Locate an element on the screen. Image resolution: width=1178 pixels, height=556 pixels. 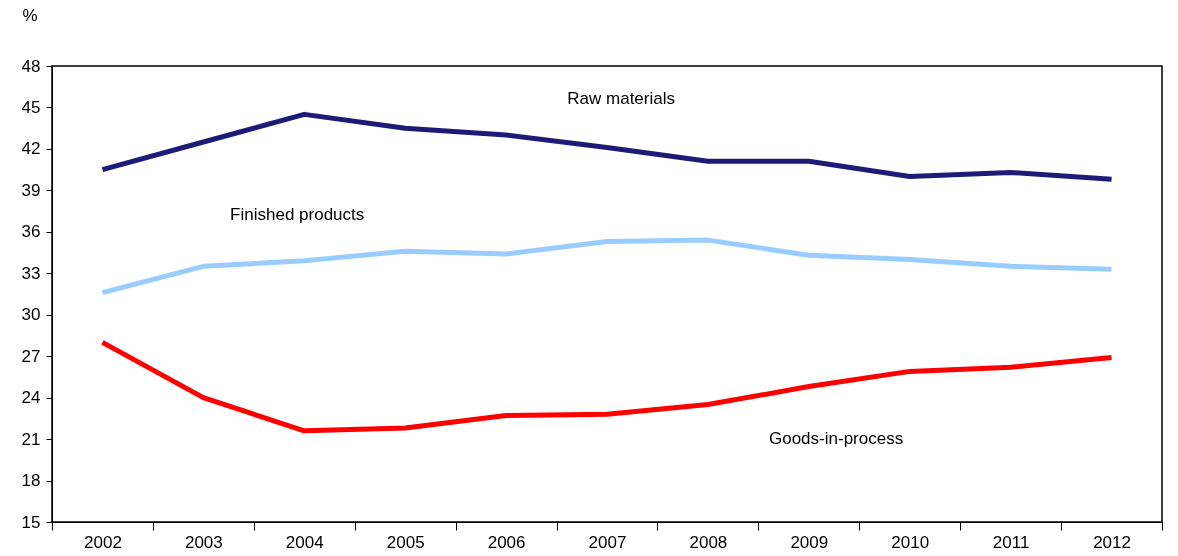
y-tick-label: 48 is located at coordinates (31, 66).